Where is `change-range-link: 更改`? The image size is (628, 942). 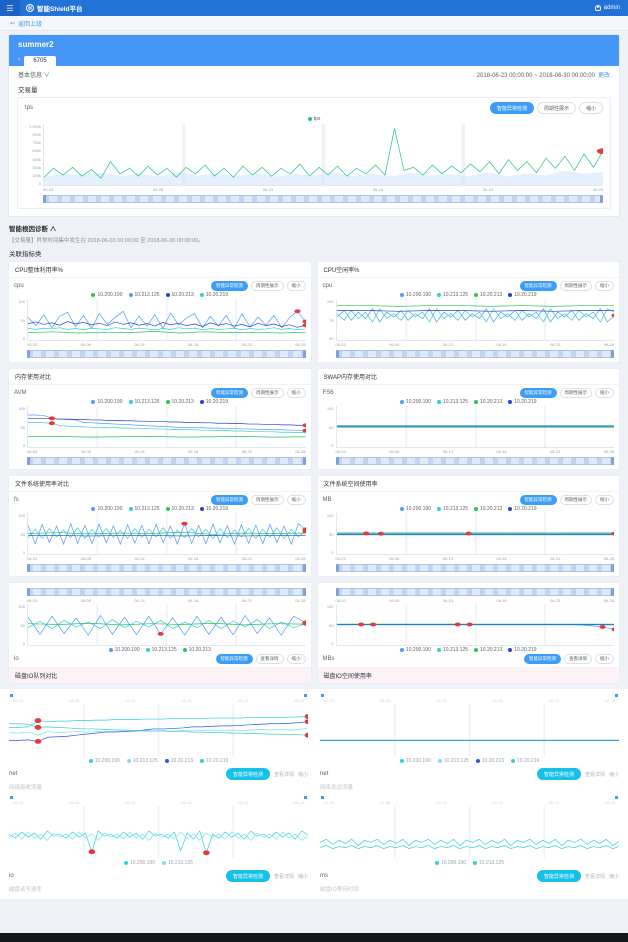 change-range-link: 更改 is located at coordinates (603, 76).